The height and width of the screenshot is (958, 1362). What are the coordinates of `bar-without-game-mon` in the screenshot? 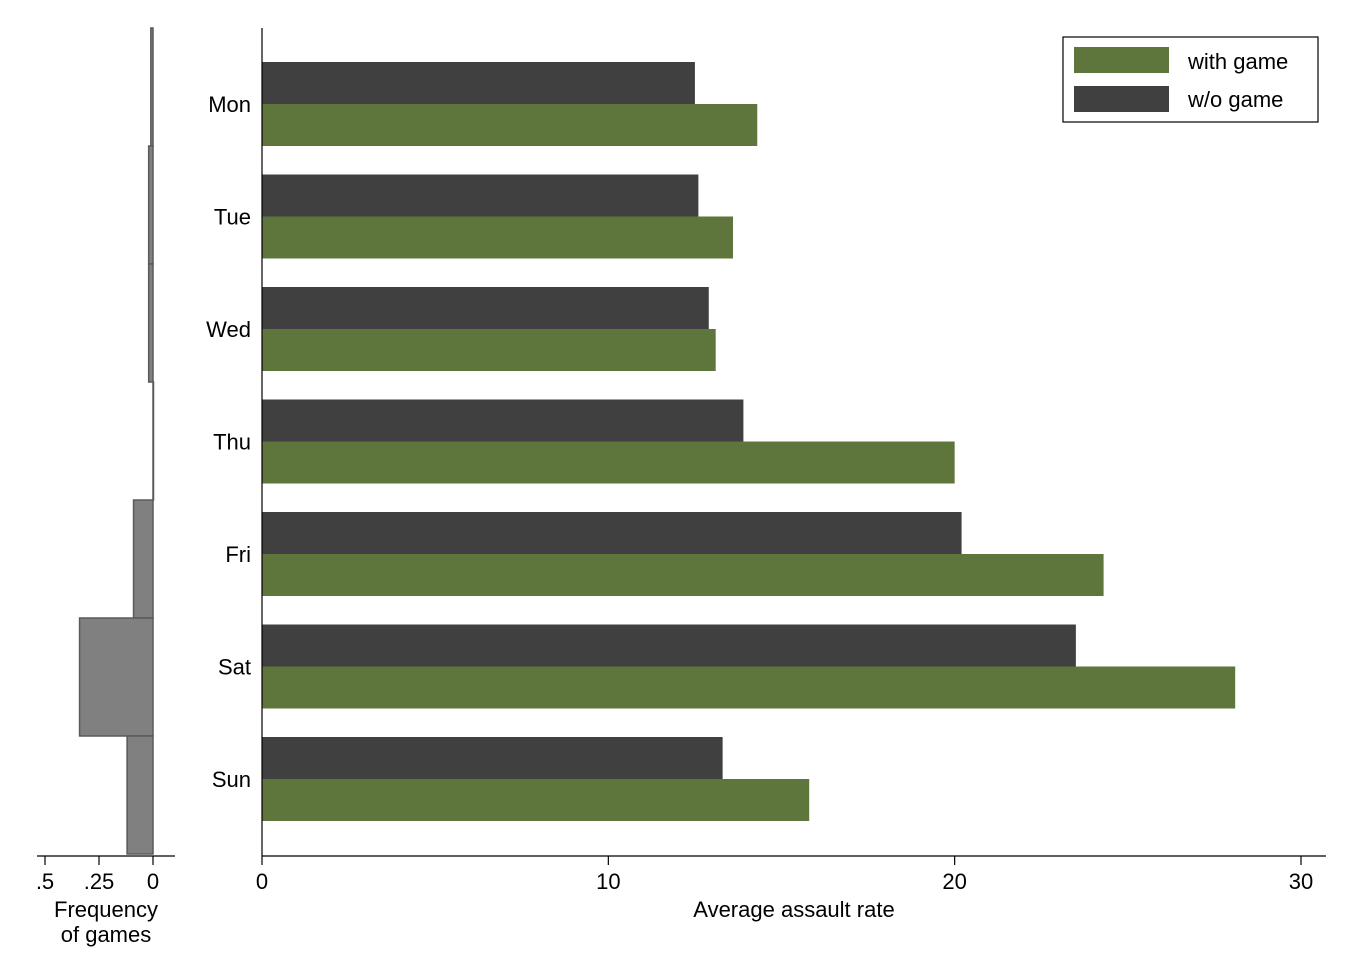 It's located at (478, 83).